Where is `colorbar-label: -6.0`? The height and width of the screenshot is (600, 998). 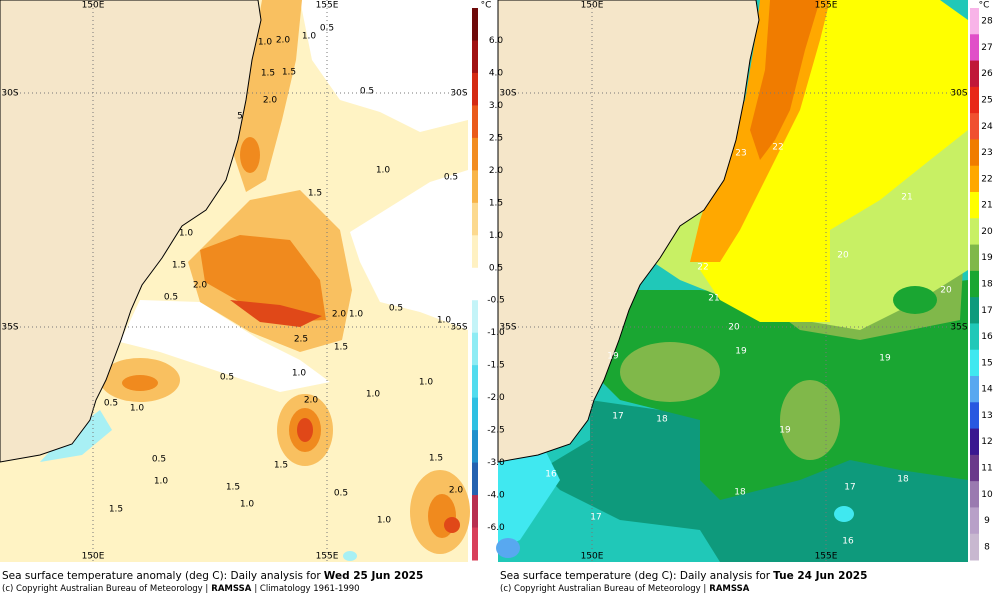
colorbar-label: -6.0 is located at coordinates (496, 528).